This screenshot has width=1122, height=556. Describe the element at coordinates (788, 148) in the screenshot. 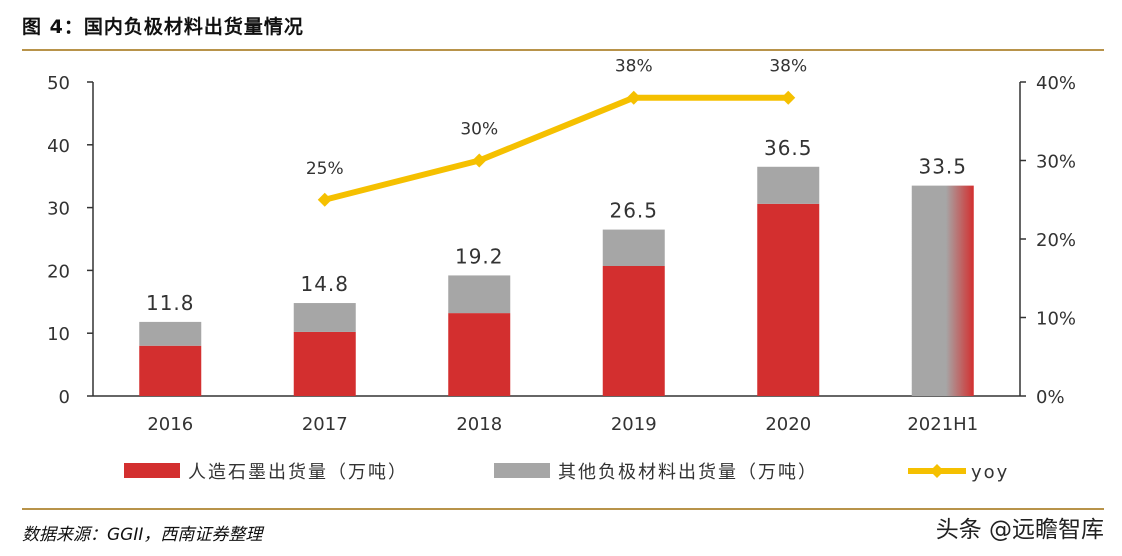

I see `bar-total-label: 36.5` at that location.